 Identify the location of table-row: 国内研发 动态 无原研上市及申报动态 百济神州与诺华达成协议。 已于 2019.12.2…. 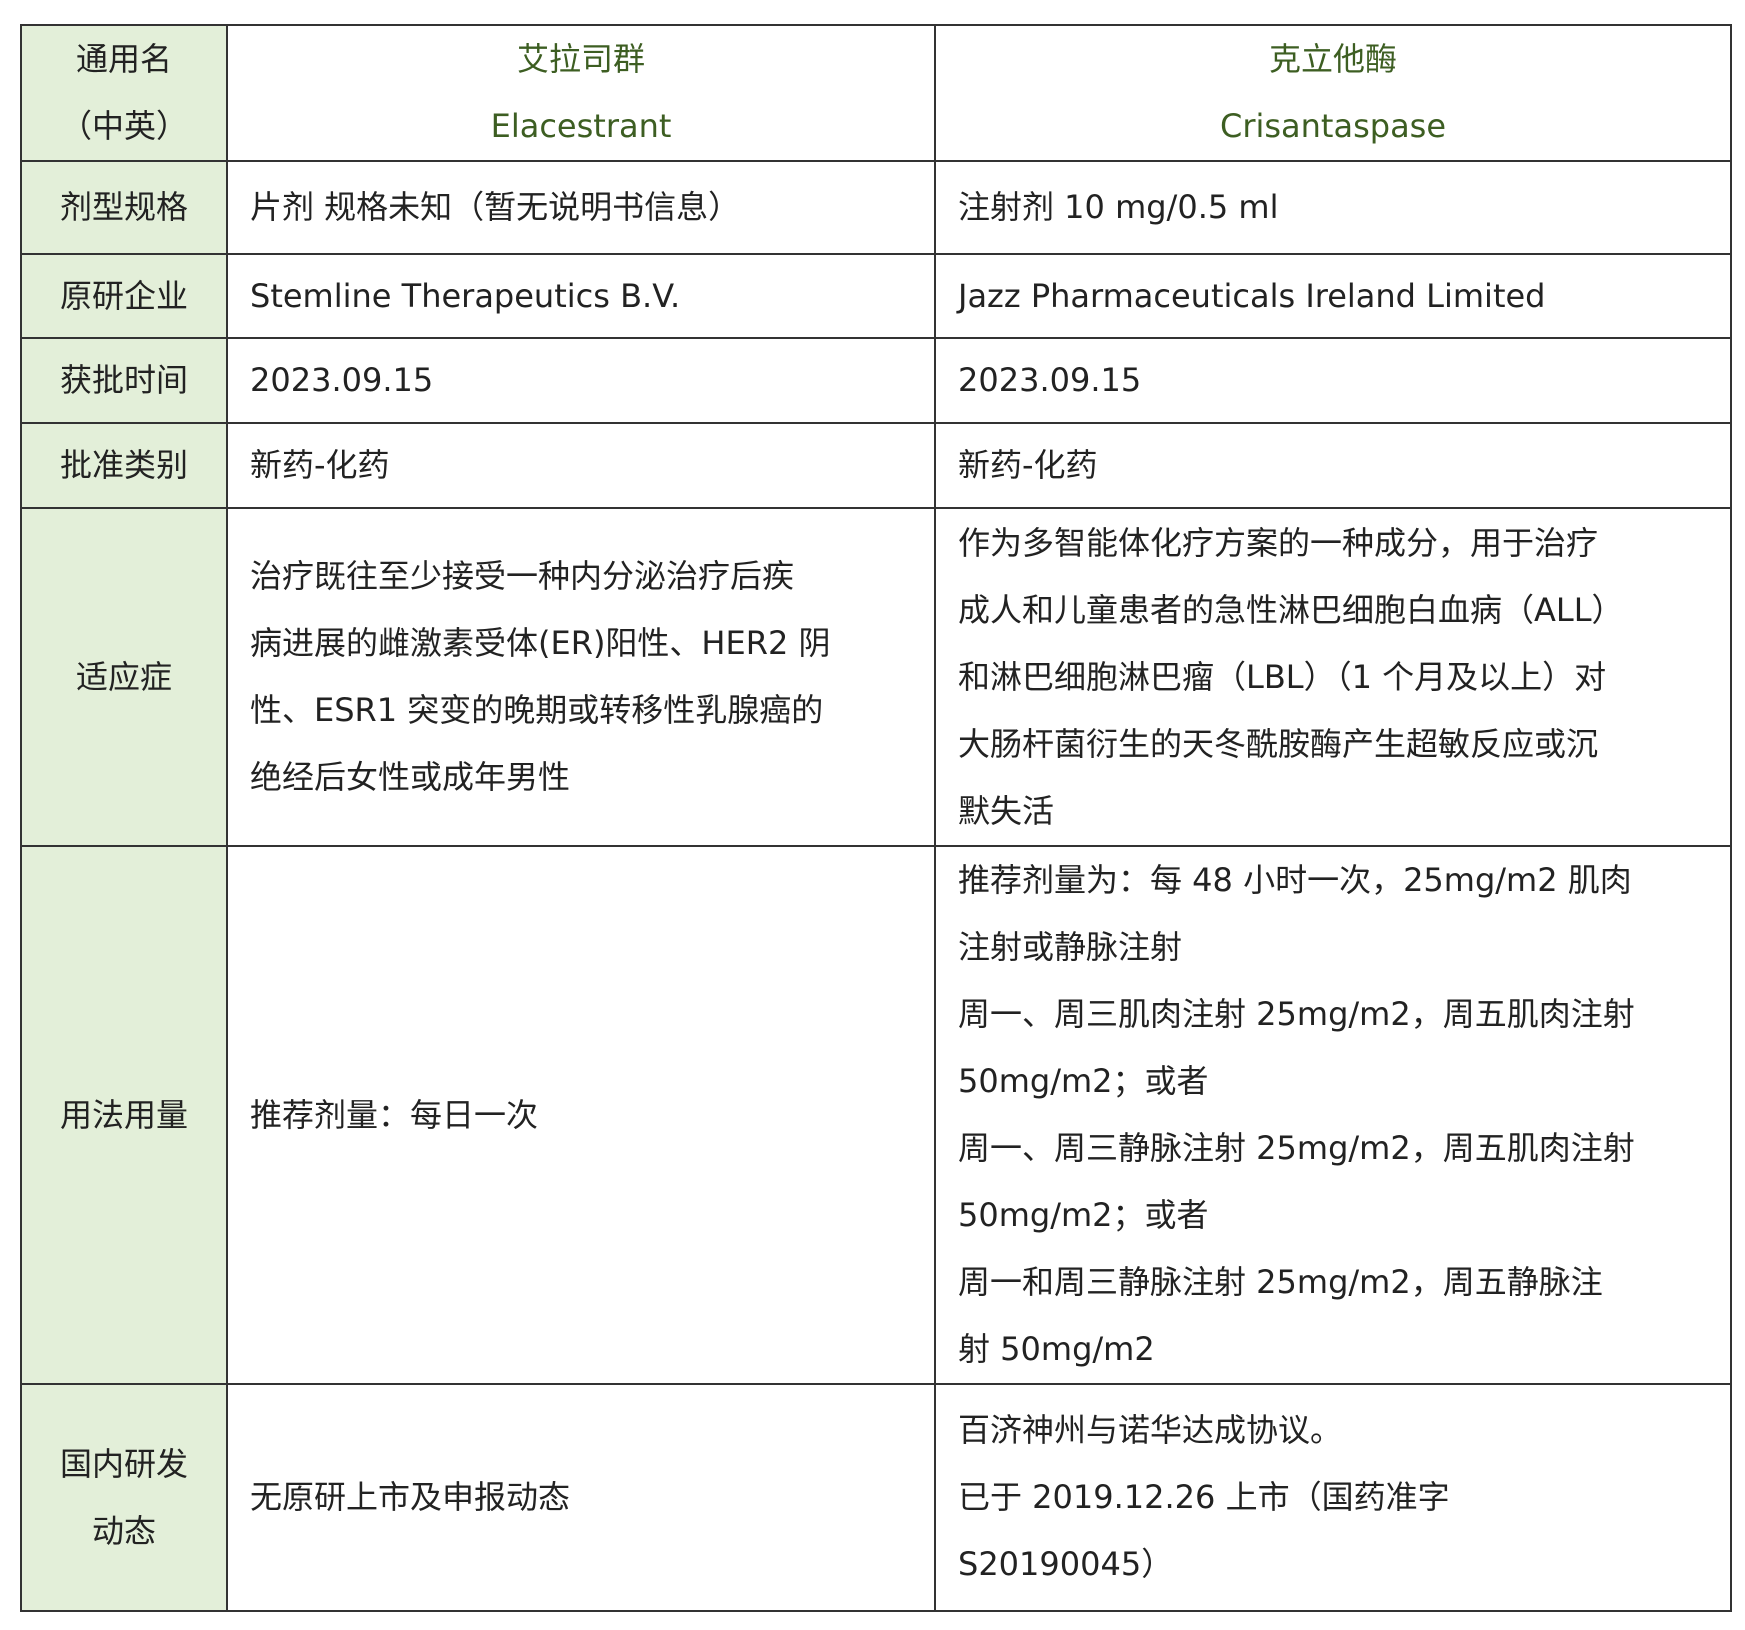
(876, 1497).